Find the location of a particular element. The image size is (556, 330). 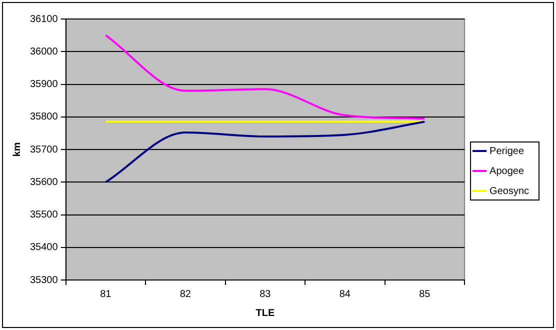

x-tick-label: 84 is located at coordinates (345, 294).